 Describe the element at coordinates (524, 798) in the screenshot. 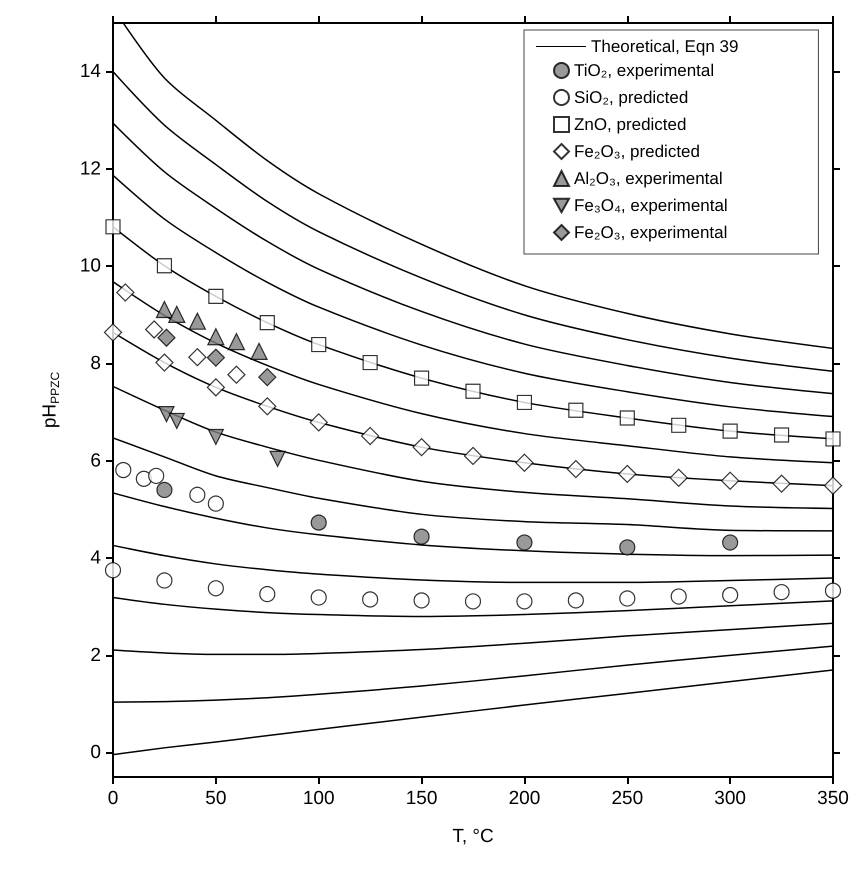

I see `x-tick-label: 200` at that location.